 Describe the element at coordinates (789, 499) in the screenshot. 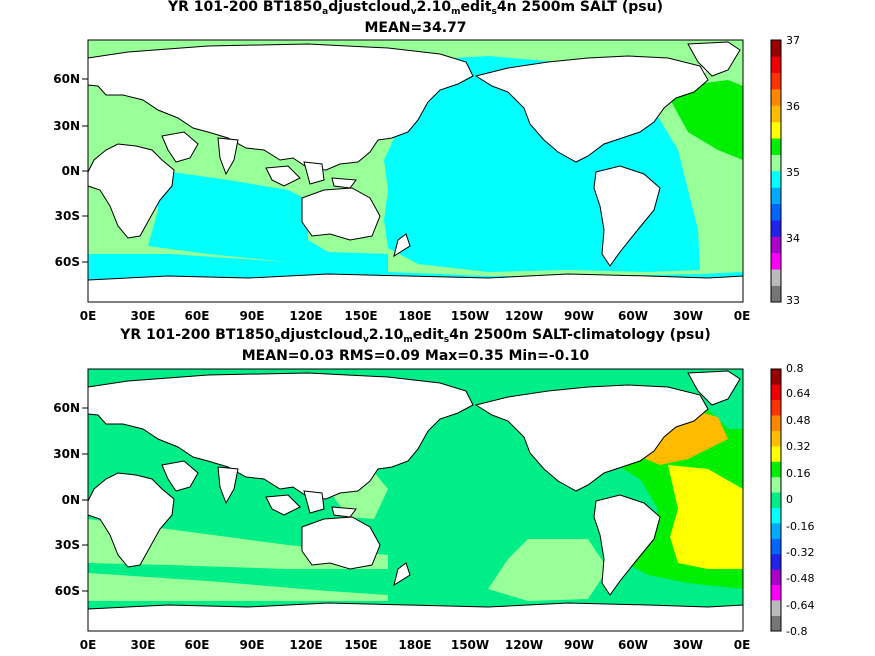

I see `colorbar-label: 0` at that location.